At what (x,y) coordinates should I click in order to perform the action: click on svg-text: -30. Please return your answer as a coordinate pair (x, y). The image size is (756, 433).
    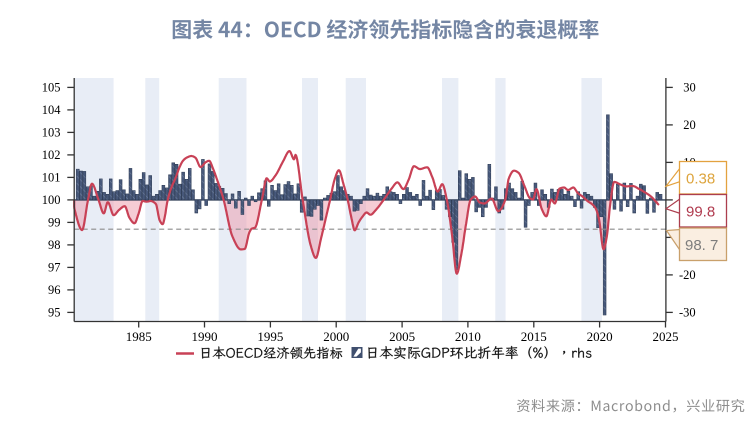
    Looking at the image, I should click on (687, 313).